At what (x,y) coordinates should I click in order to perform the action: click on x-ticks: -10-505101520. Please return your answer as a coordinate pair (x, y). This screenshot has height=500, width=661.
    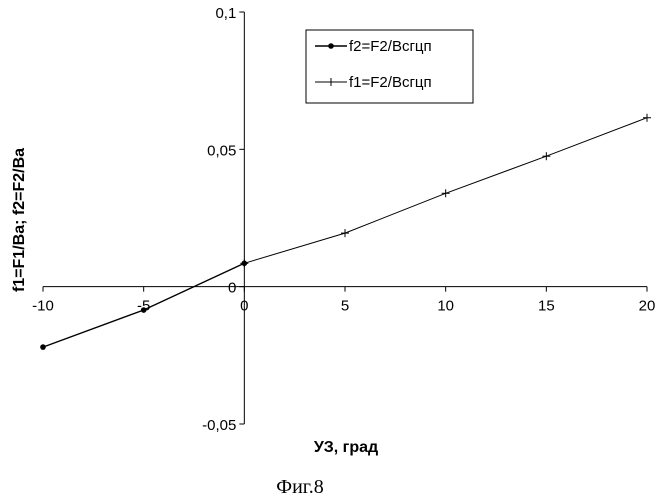
    Looking at the image, I should click on (343, 301).